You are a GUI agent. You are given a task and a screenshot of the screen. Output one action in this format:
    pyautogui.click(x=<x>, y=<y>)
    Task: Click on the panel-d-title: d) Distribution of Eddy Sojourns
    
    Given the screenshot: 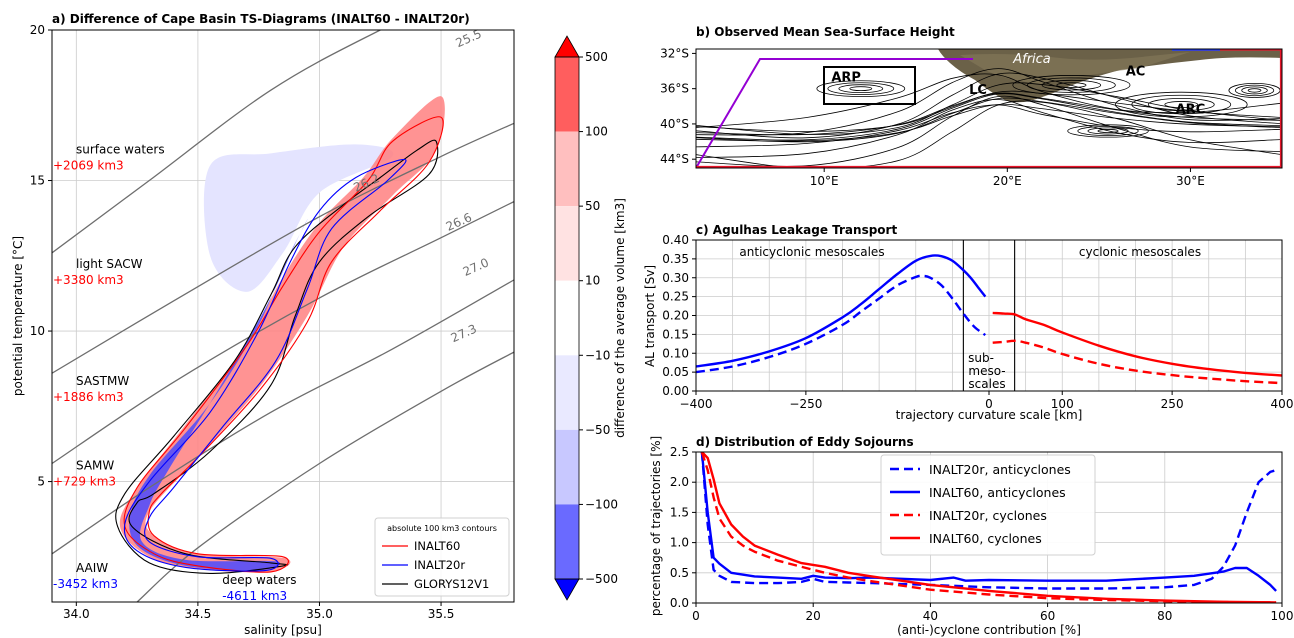 What is the action you would take?
    pyautogui.click(x=805, y=442)
    